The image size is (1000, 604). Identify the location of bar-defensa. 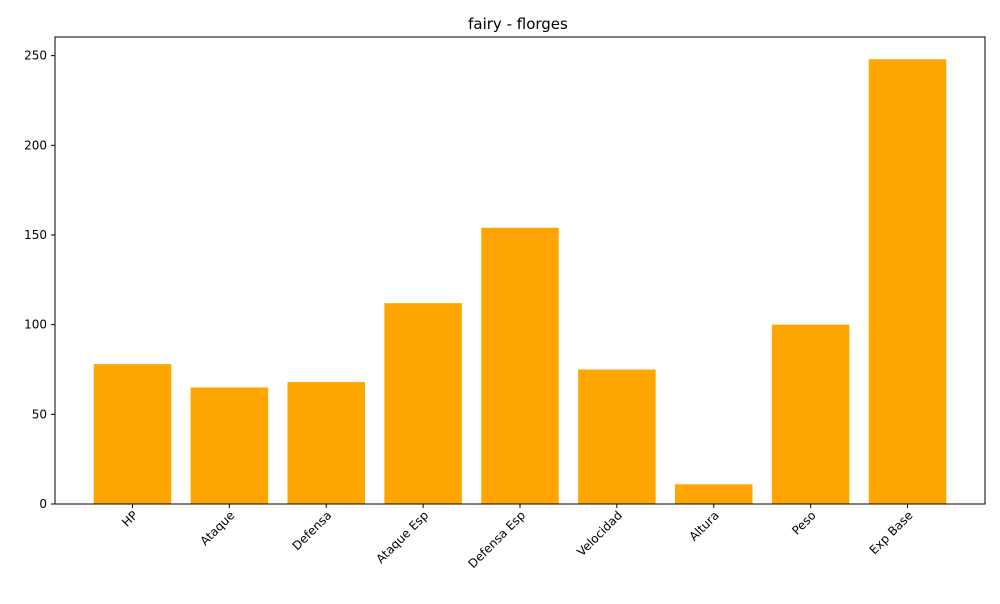
(326, 443).